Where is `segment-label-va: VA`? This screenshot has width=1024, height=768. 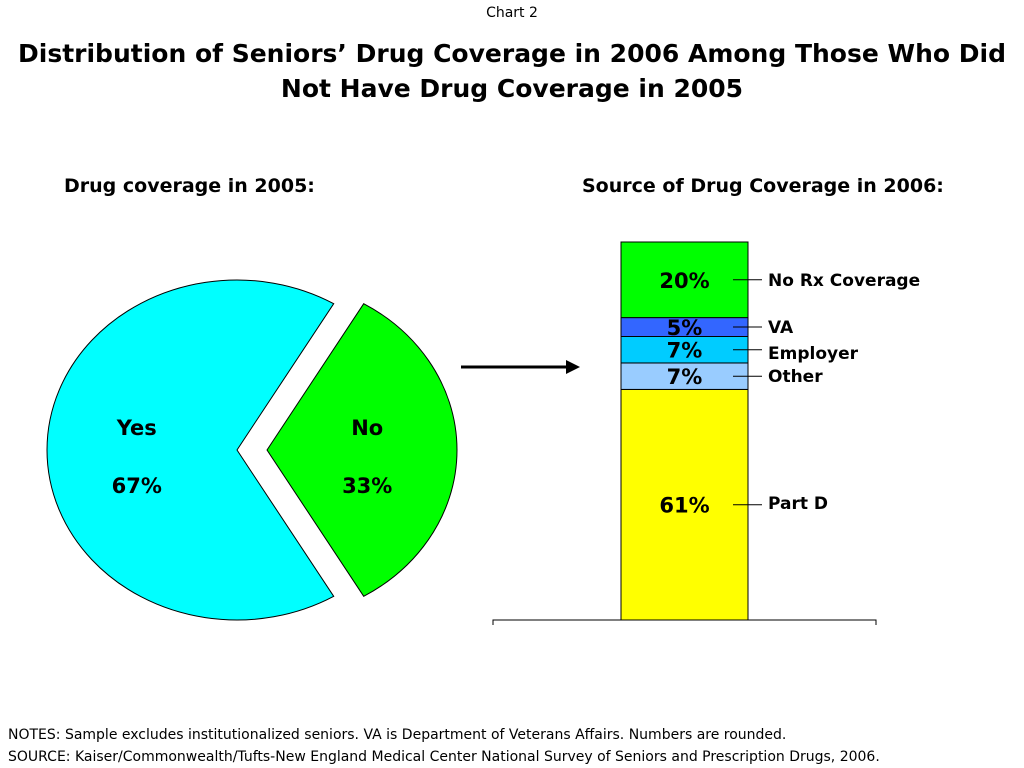 segment-label-va: VA is located at coordinates (781, 328).